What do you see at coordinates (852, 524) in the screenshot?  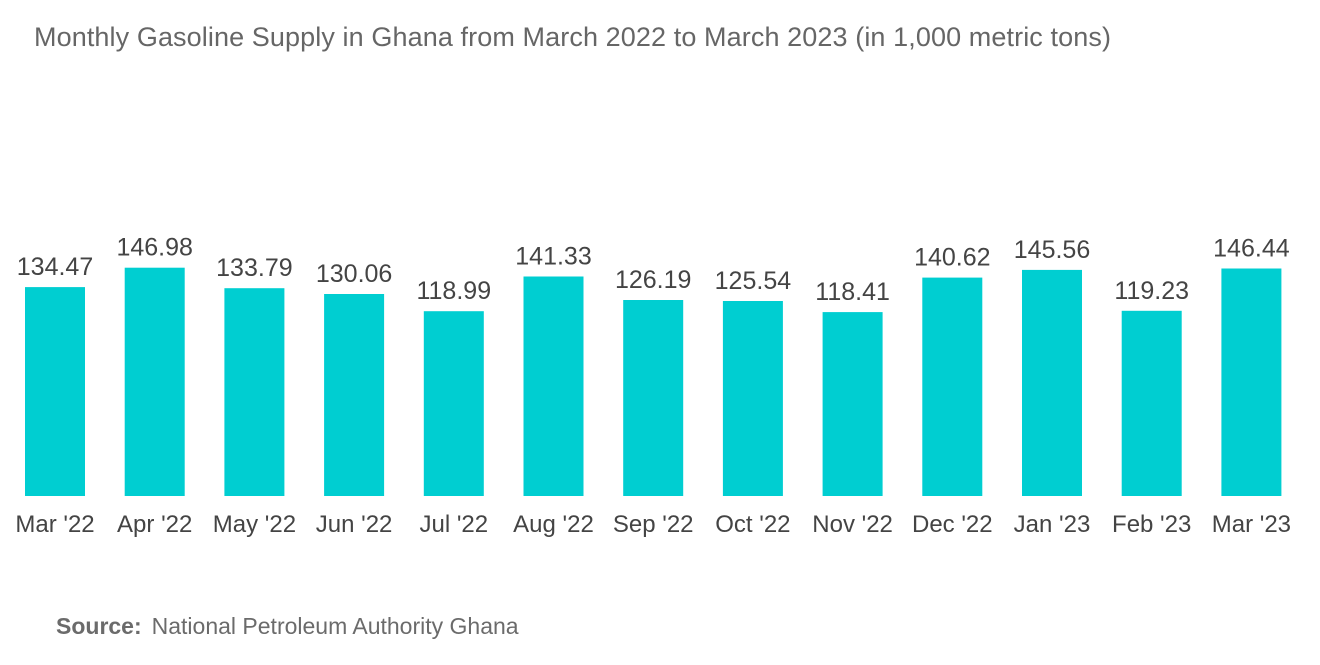 I see `x-tick-label-nov-22: Nov '22` at bounding box center [852, 524].